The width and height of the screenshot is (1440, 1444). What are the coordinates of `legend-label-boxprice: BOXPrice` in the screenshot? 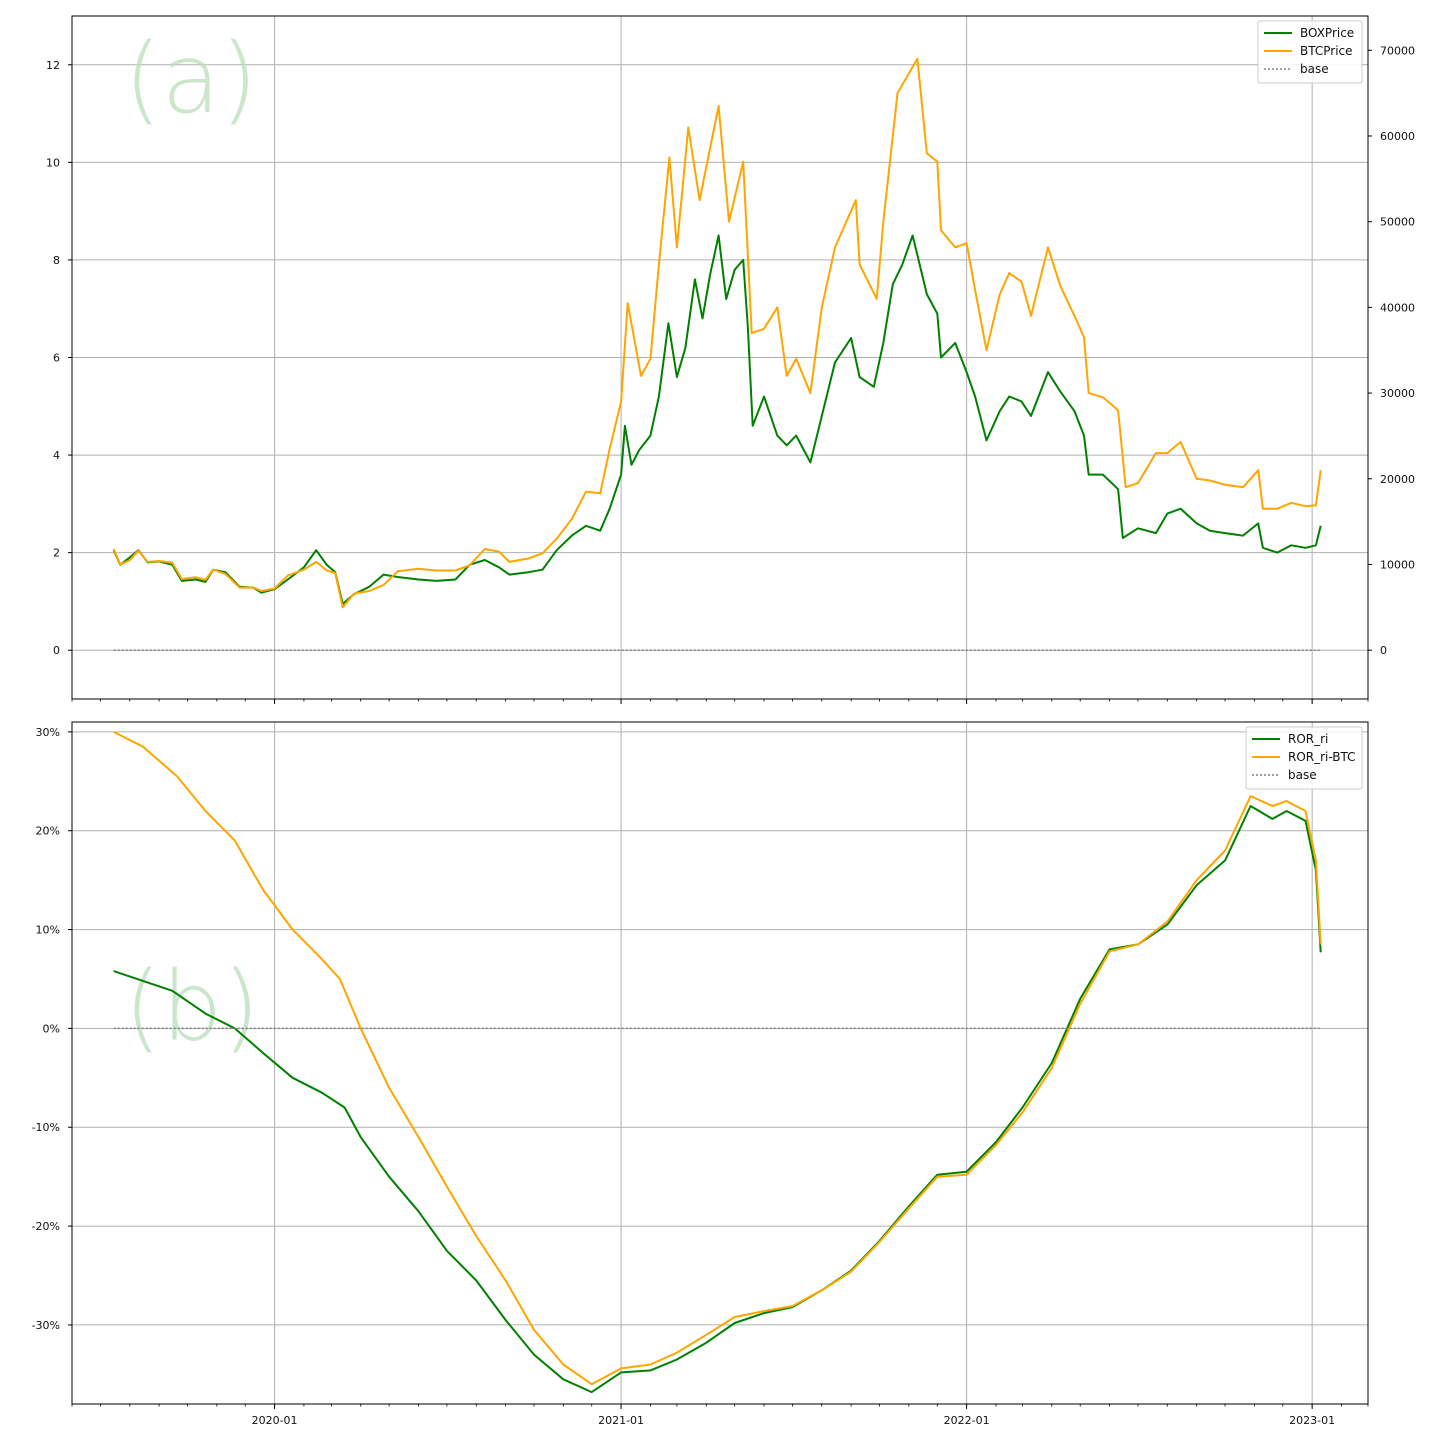 It's located at (1327, 33).